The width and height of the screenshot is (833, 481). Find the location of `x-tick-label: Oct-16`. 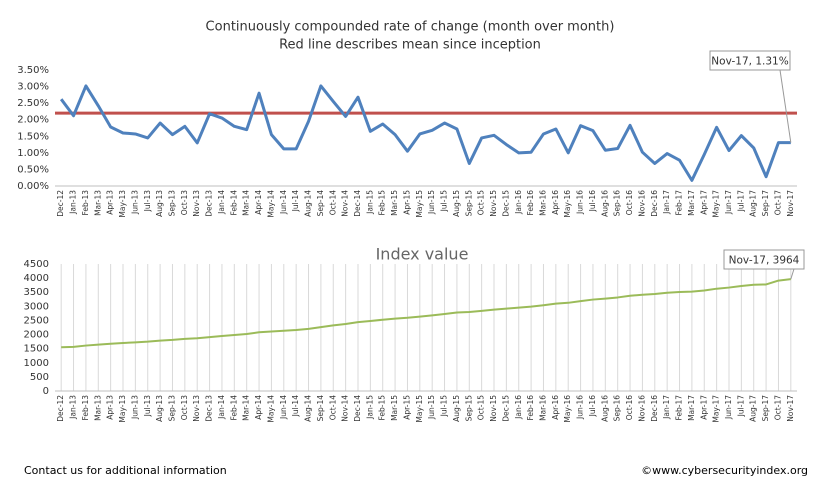

x-tick-label: Oct-16 is located at coordinates (629, 202).